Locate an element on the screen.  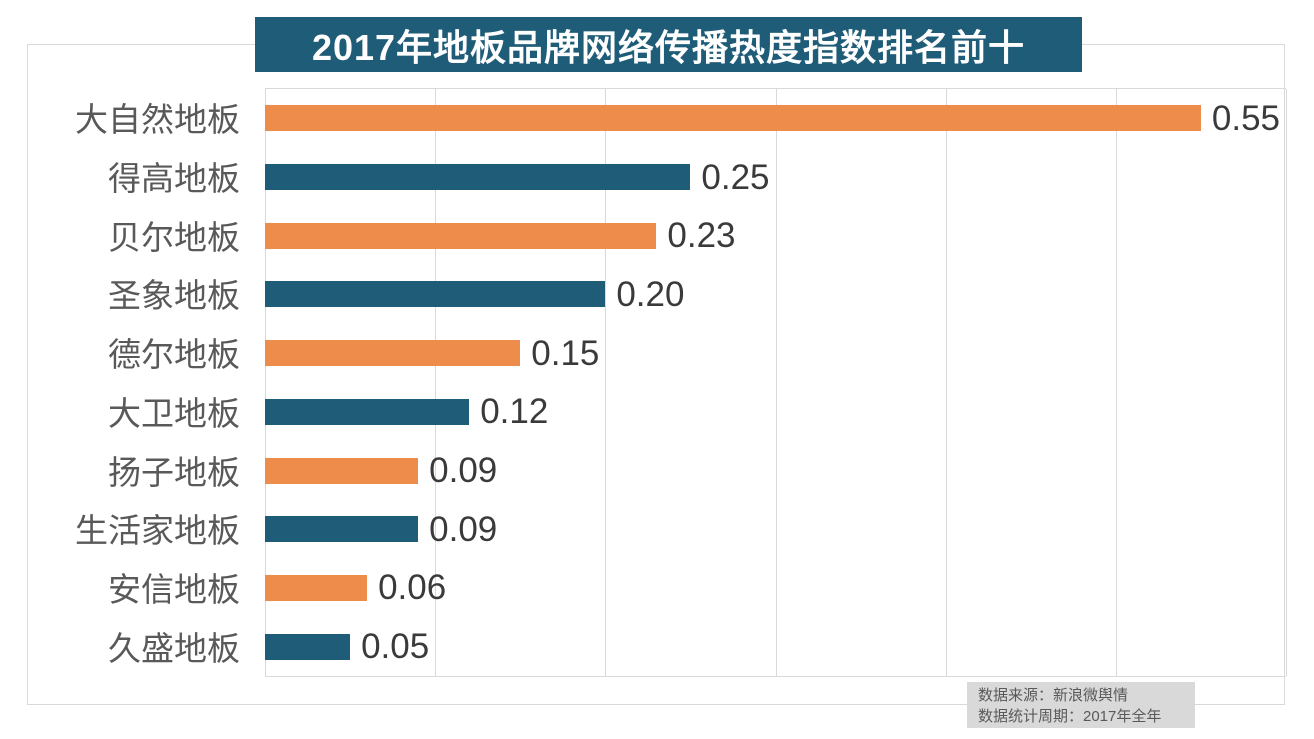
value-label: 0.20 is located at coordinates (650, 294).